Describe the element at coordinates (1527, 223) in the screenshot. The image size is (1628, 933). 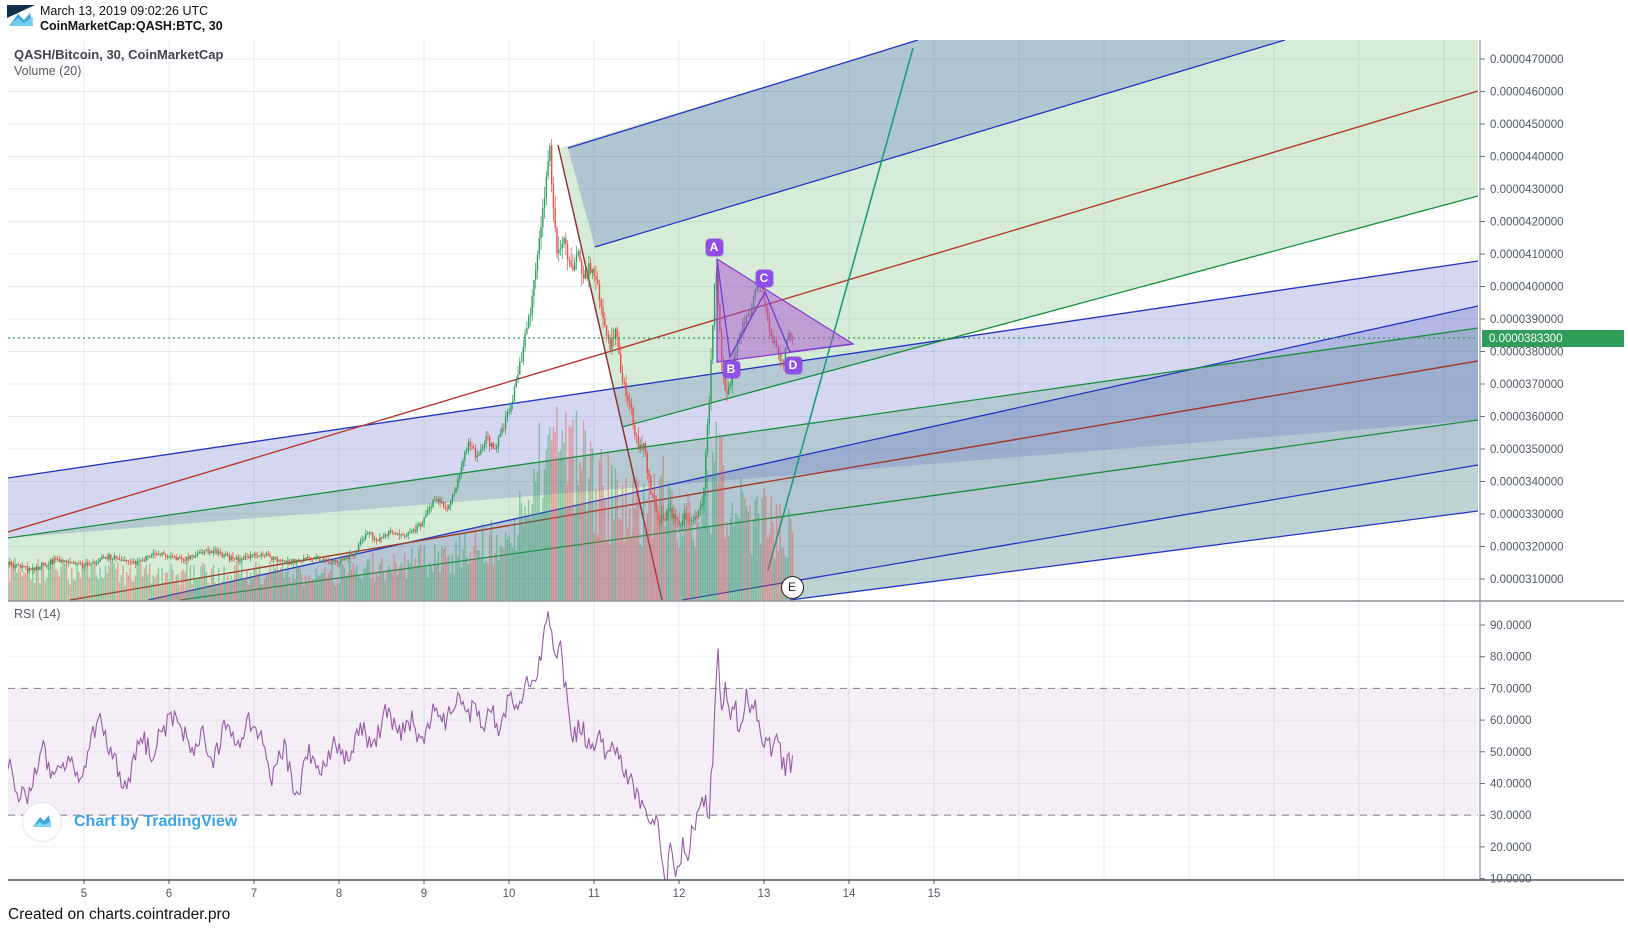
I see `svg-text: 0.0000420000` at that location.